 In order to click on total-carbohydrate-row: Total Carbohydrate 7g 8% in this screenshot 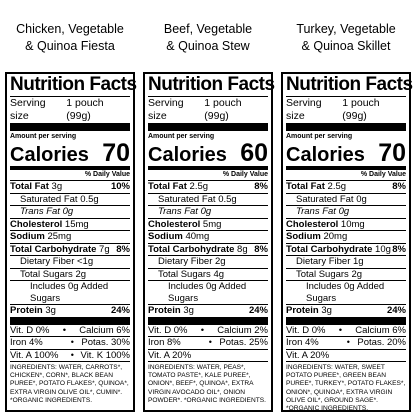, I will do `click(70, 249)`.